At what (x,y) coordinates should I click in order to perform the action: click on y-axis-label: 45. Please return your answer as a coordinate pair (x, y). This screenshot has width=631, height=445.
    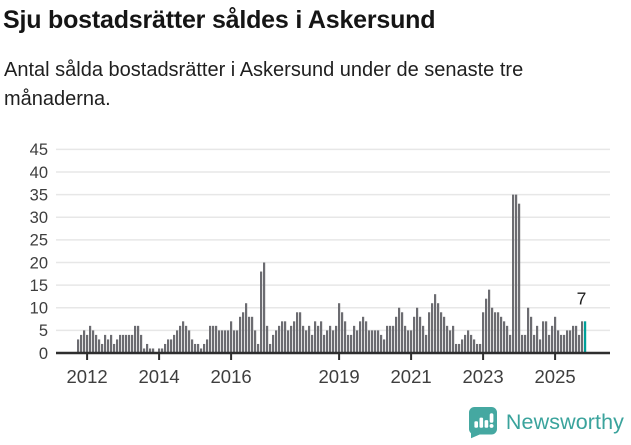
    Looking at the image, I should click on (39, 150).